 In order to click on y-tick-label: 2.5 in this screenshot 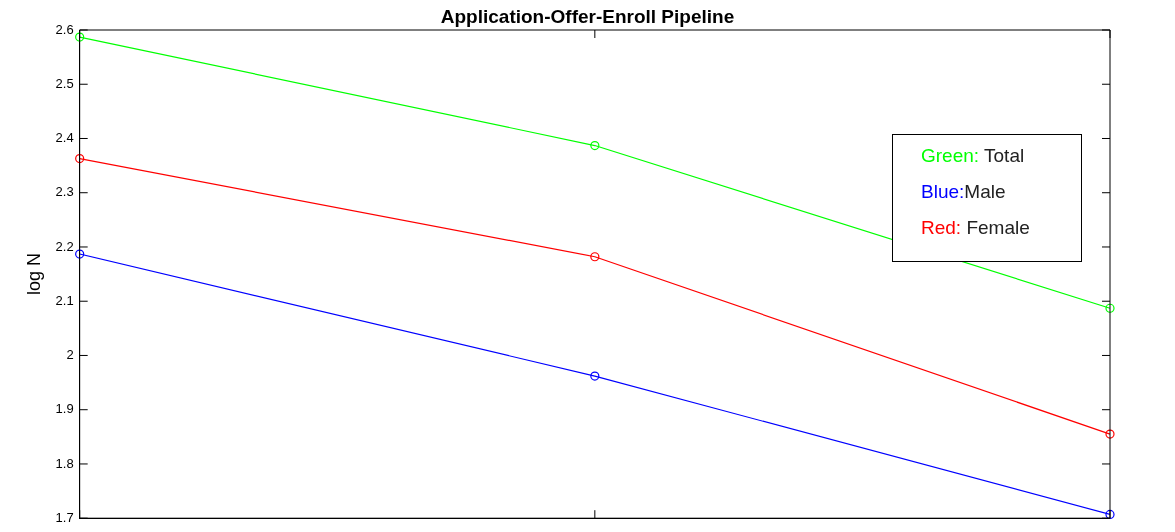, I will do `click(64, 83)`.